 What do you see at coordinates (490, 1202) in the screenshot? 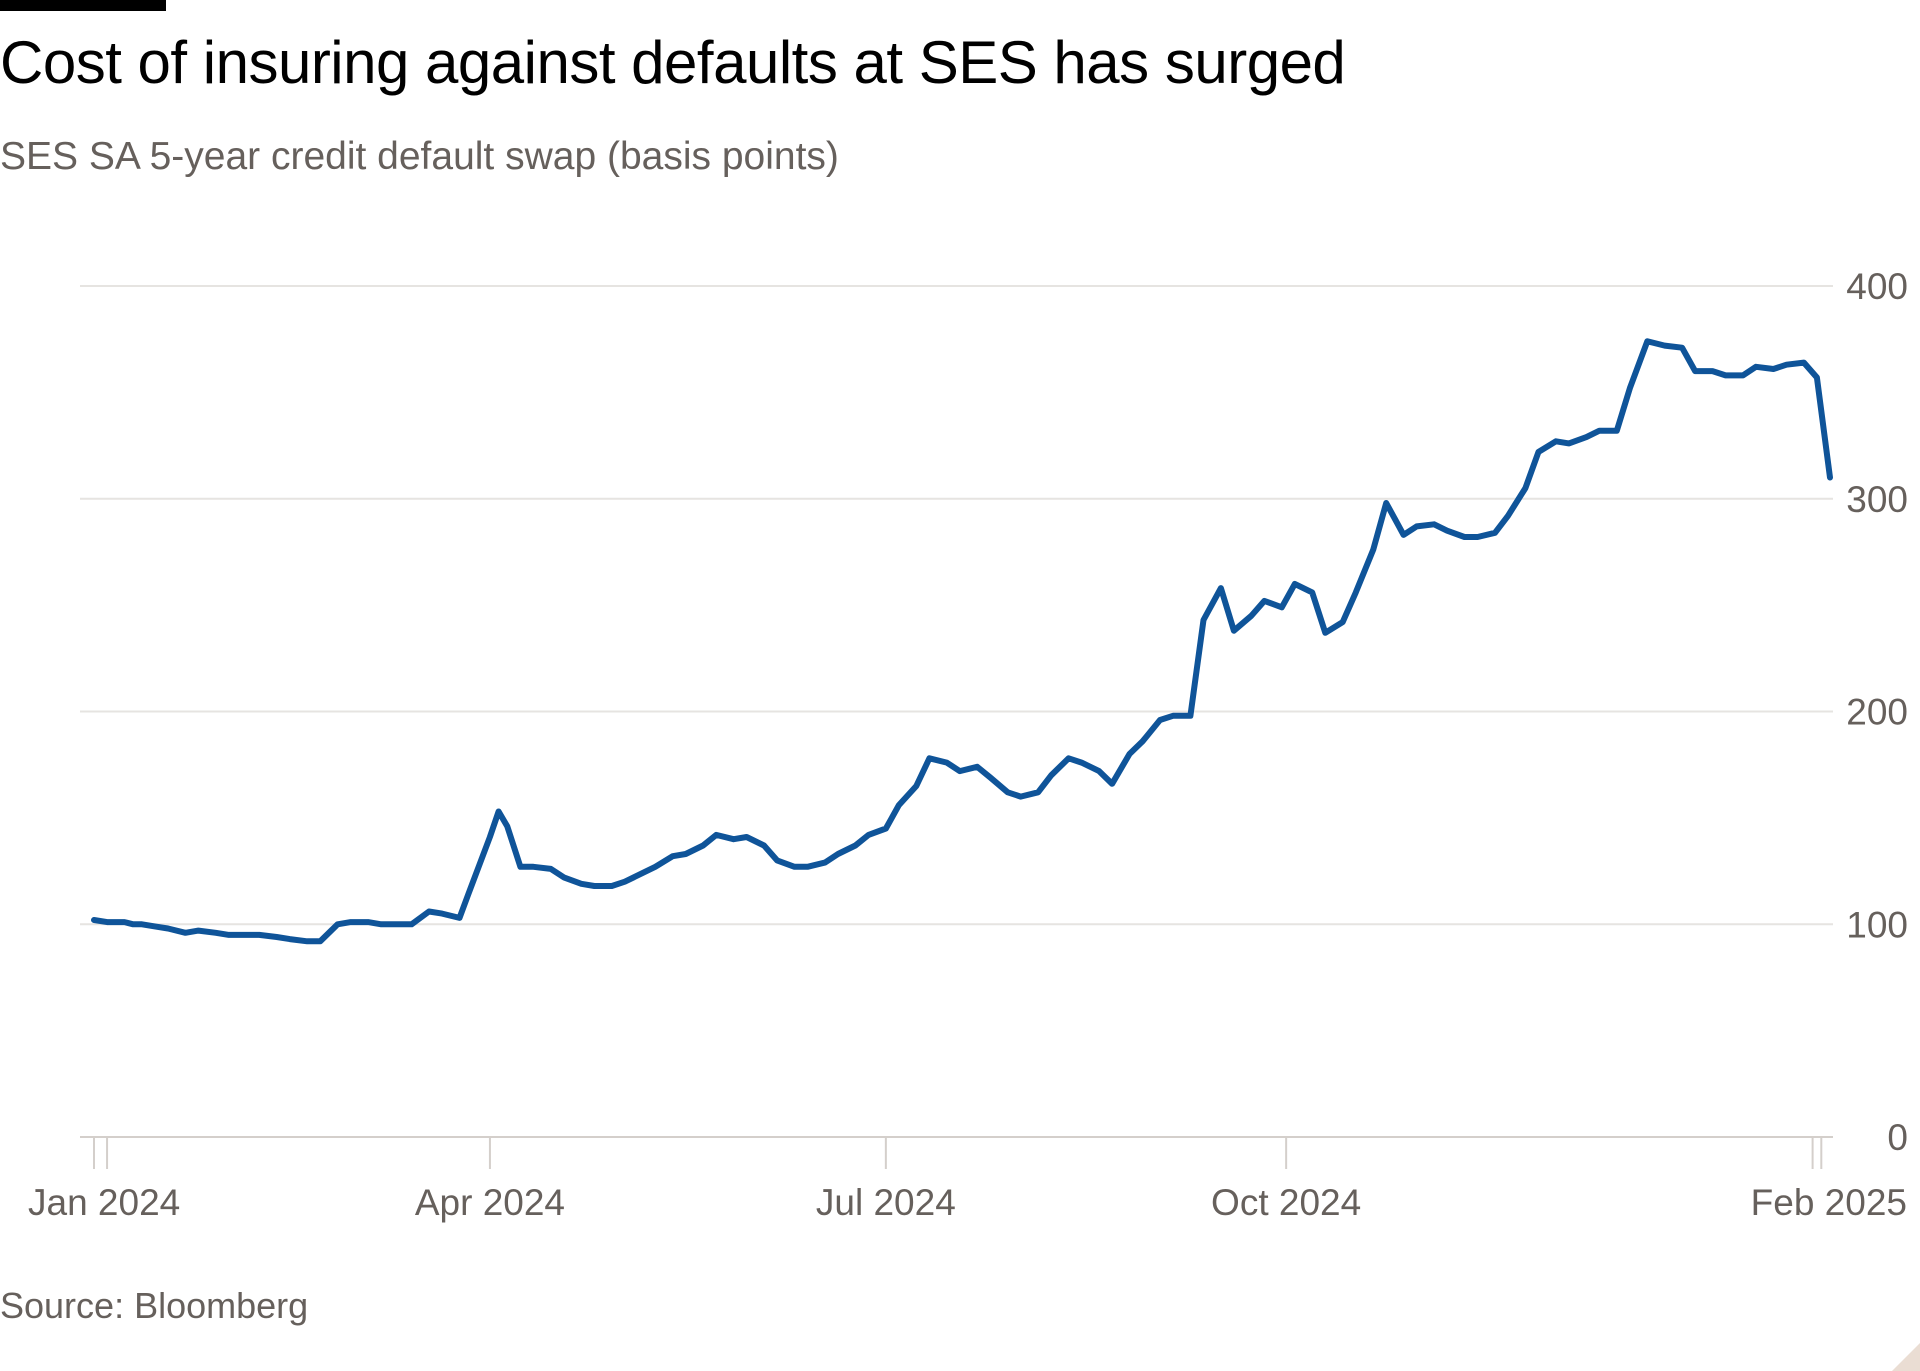
I see `x-tick-label: Apr 2024` at bounding box center [490, 1202].